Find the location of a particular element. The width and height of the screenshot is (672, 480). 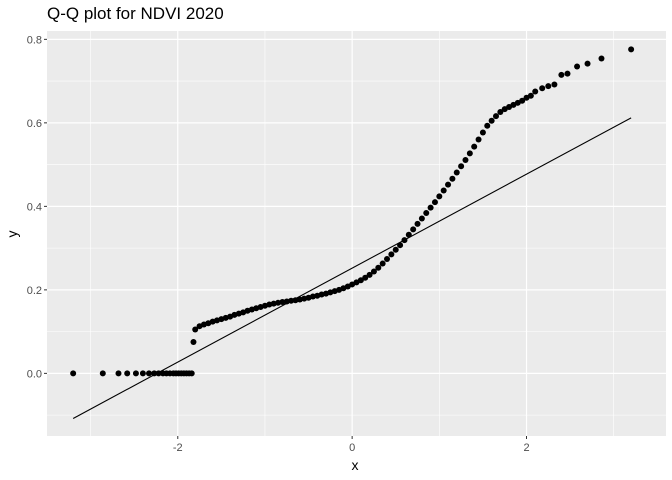

x-axis-title: x is located at coordinates (355, 465).